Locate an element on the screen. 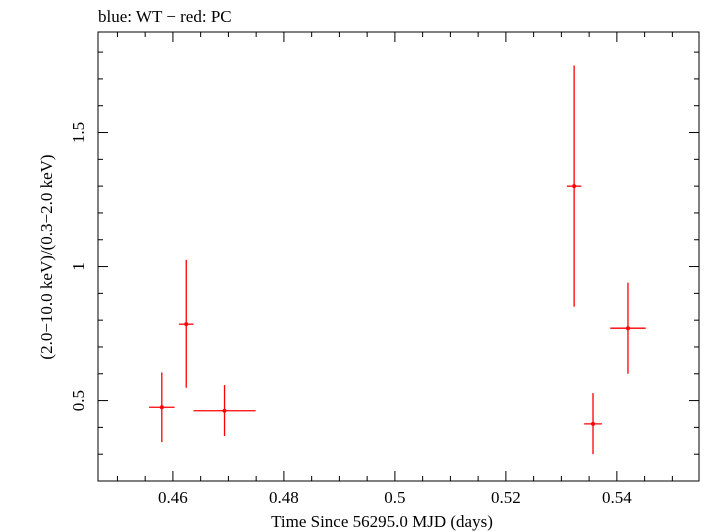 The image size is (705, 532). x-tick-label: 0.52 is located at coordinates (506, 497).